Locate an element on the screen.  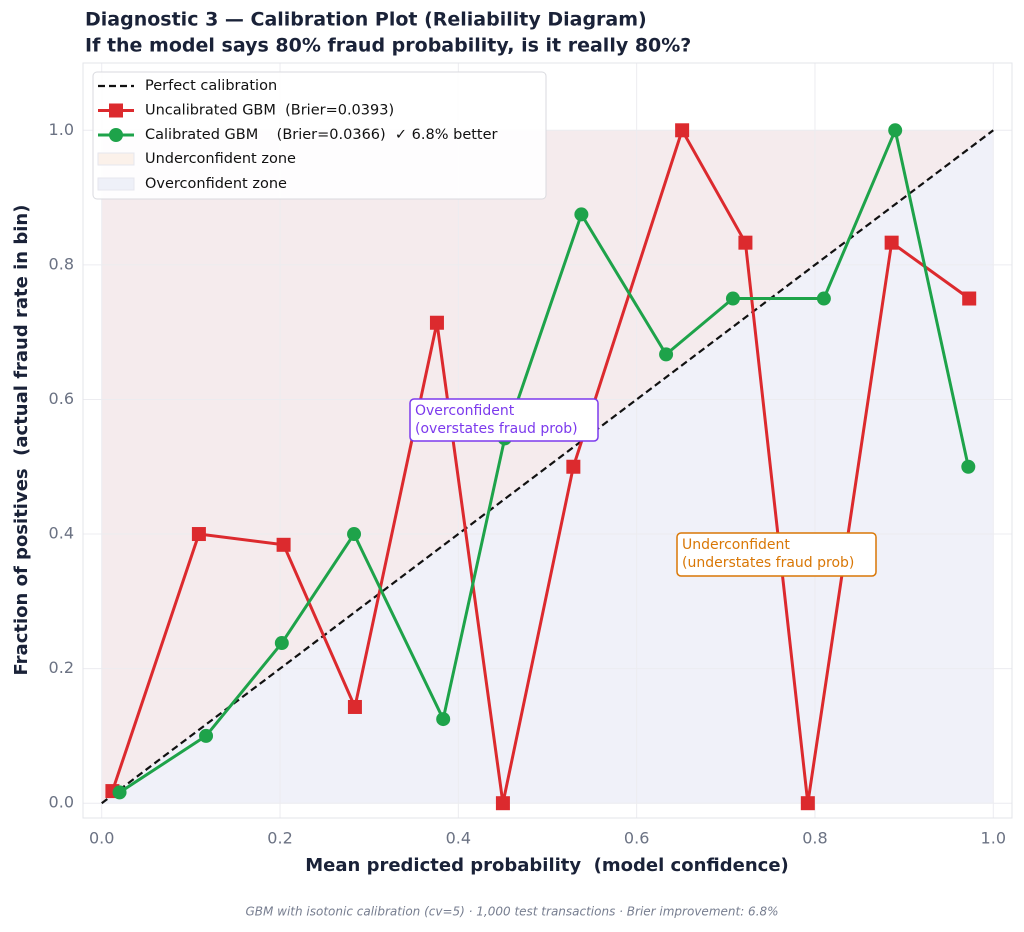
y-tick-label: 1.0 is located at coordinates (61, 129).